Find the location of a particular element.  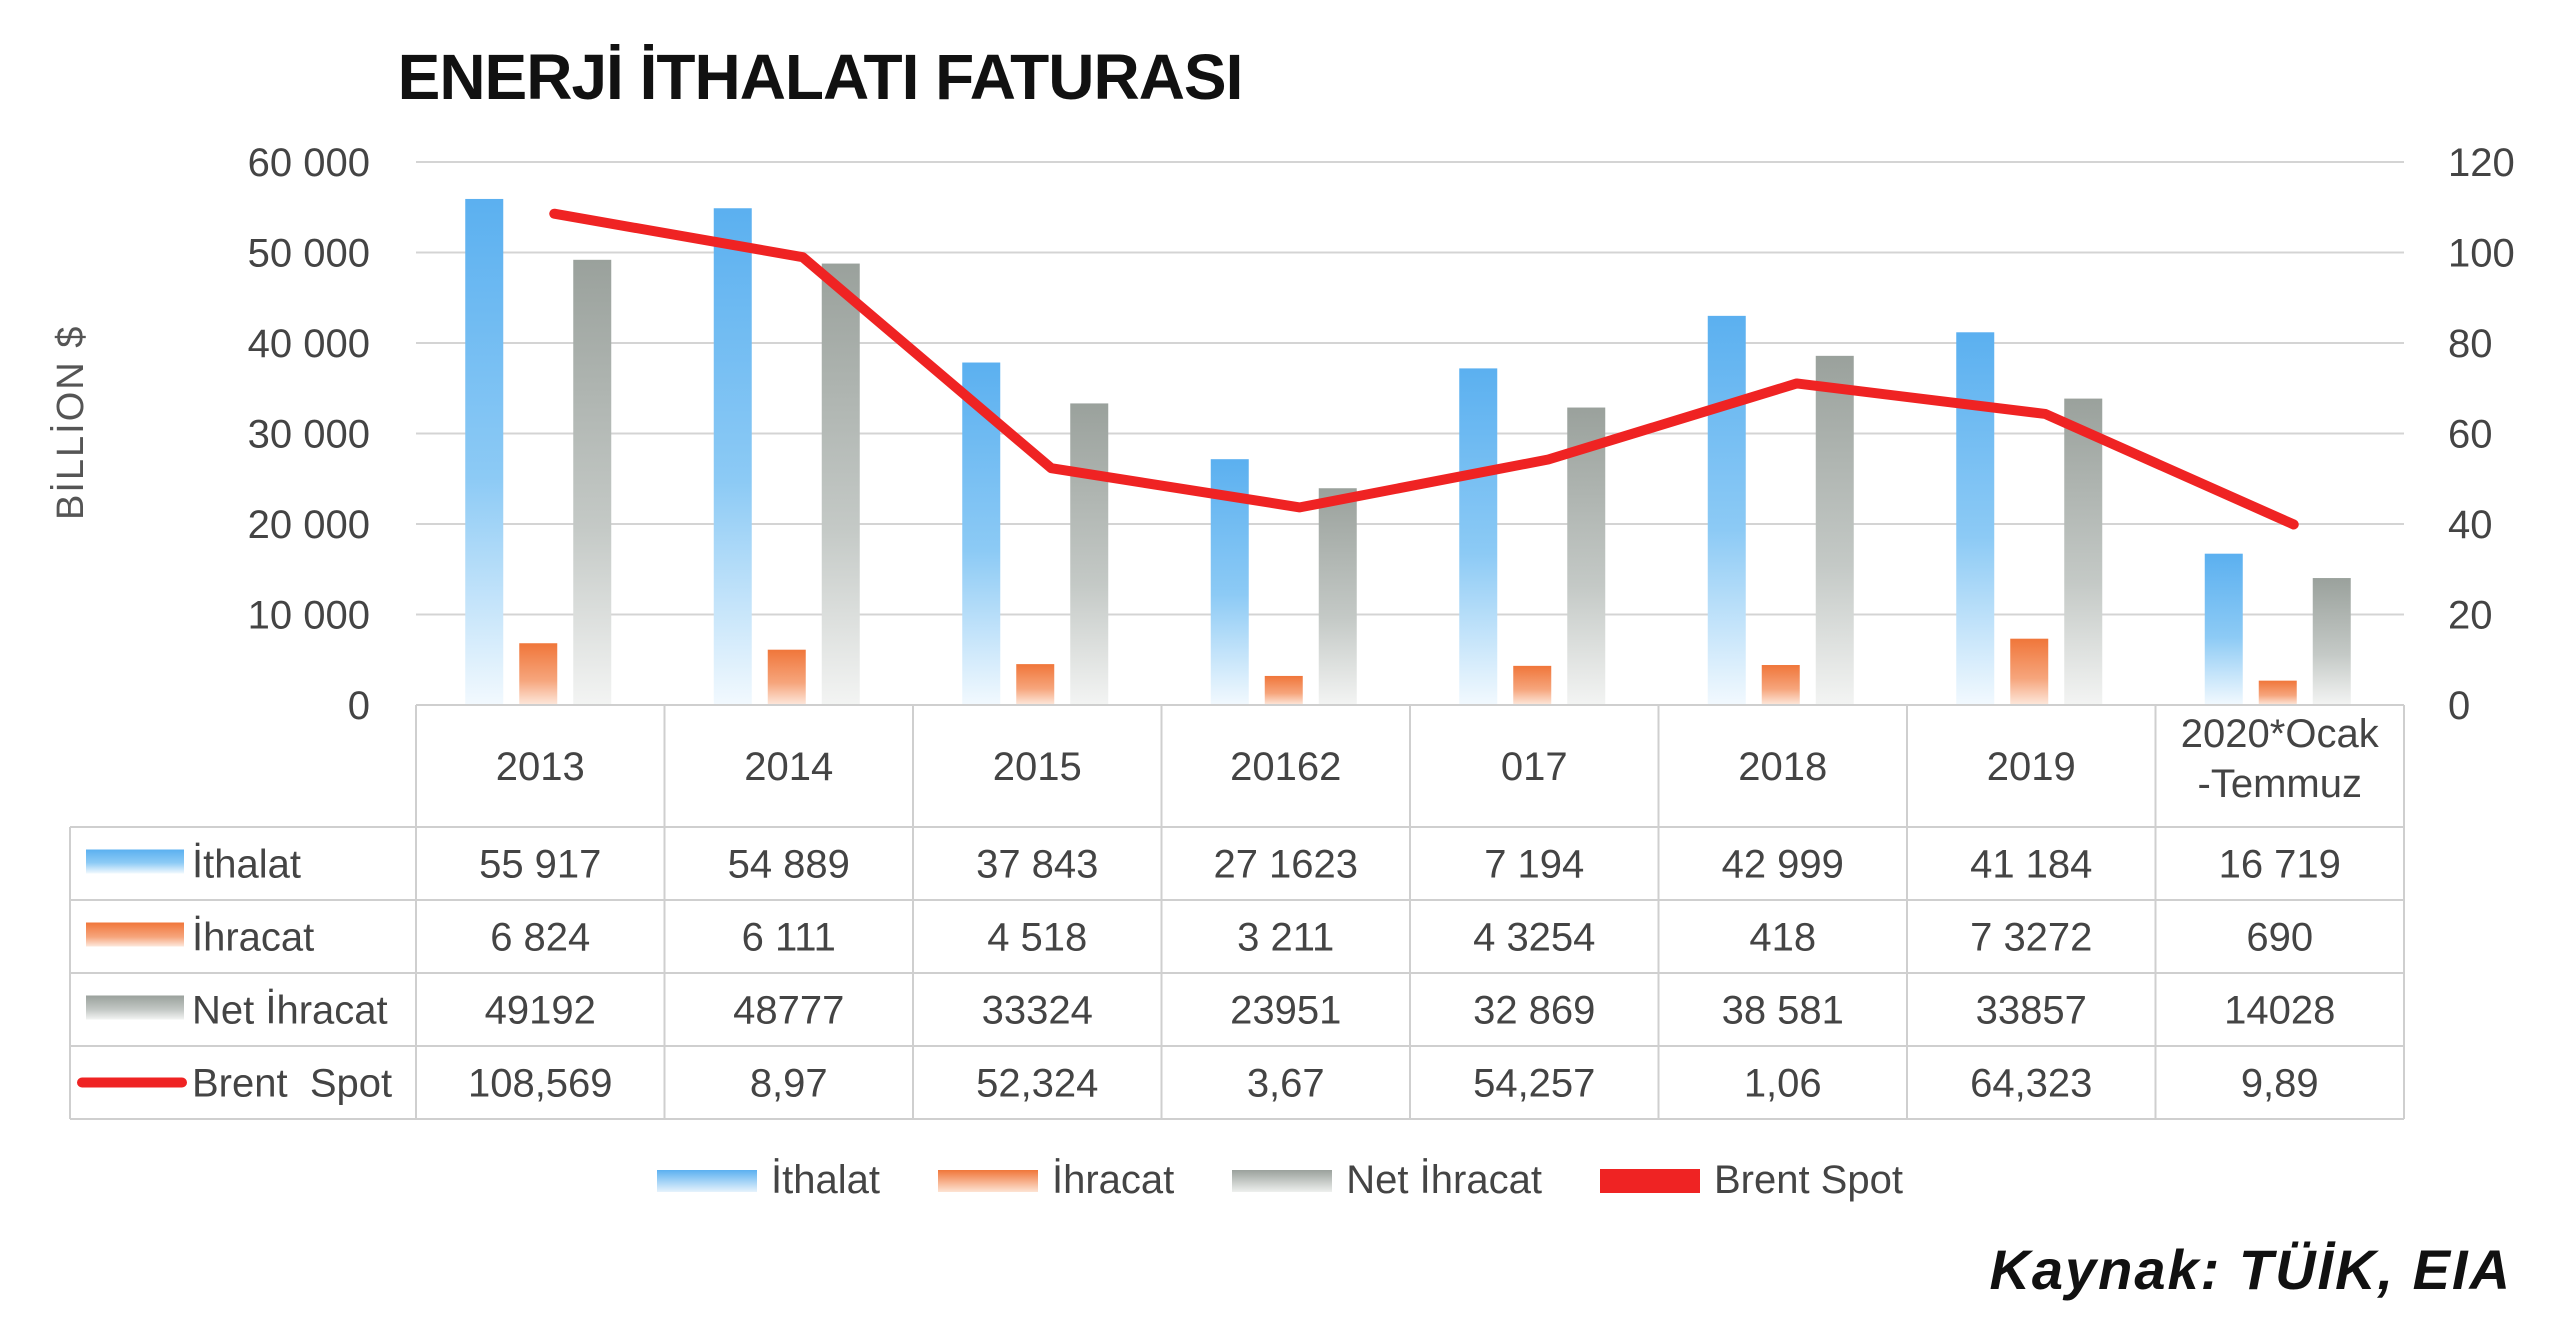

table-cell: 4 518 is located at coordinates (1037, 938).